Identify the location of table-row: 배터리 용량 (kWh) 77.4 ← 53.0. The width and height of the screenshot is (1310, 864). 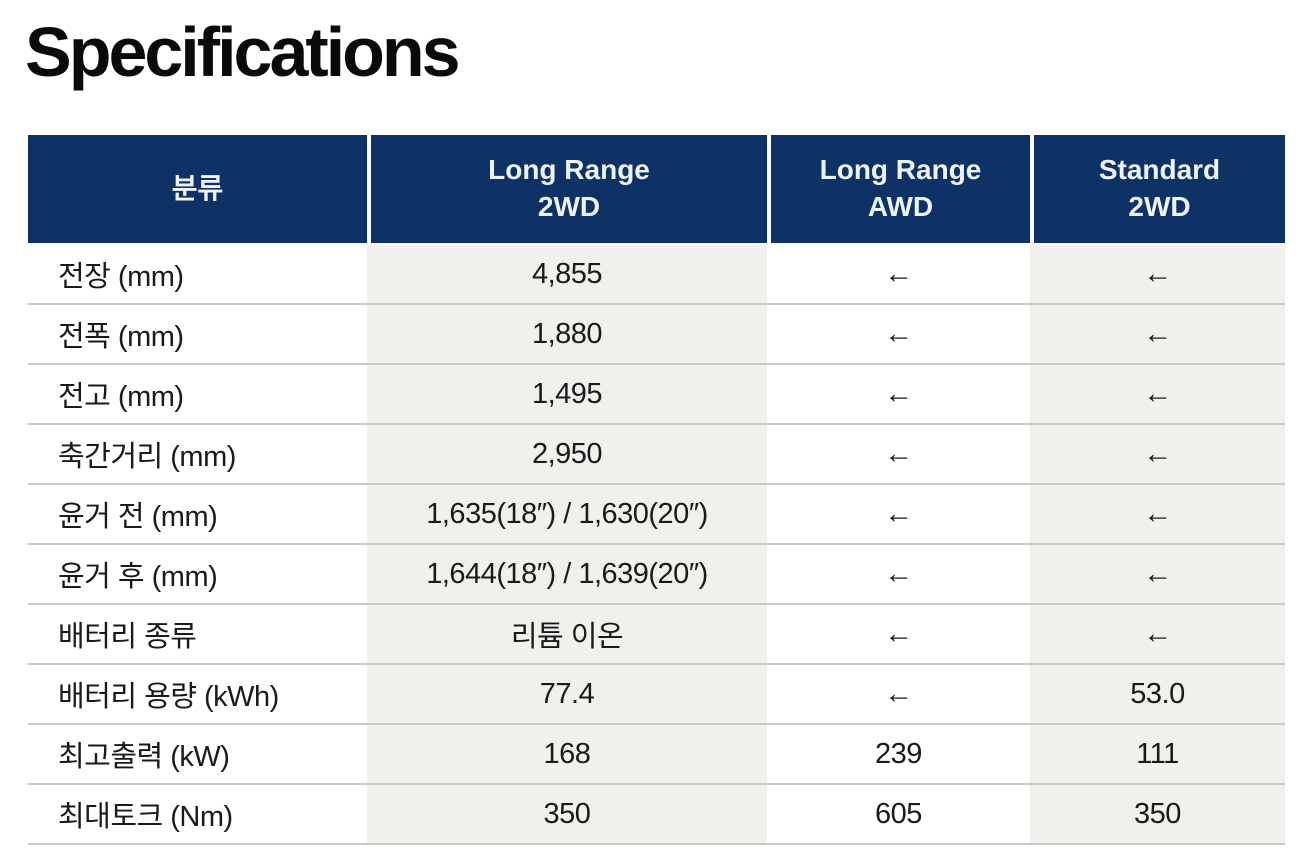
(656, 695).